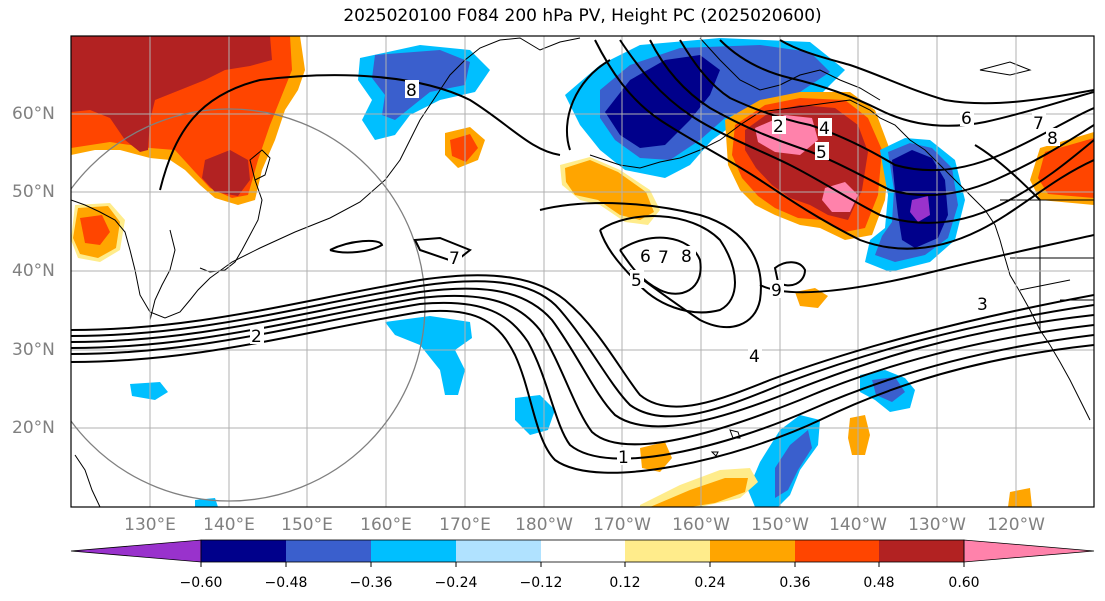 The width and height of the screenshot is (1105, 601). I want to click on colorbar-tick-label: 0.48, so click(879, 583).